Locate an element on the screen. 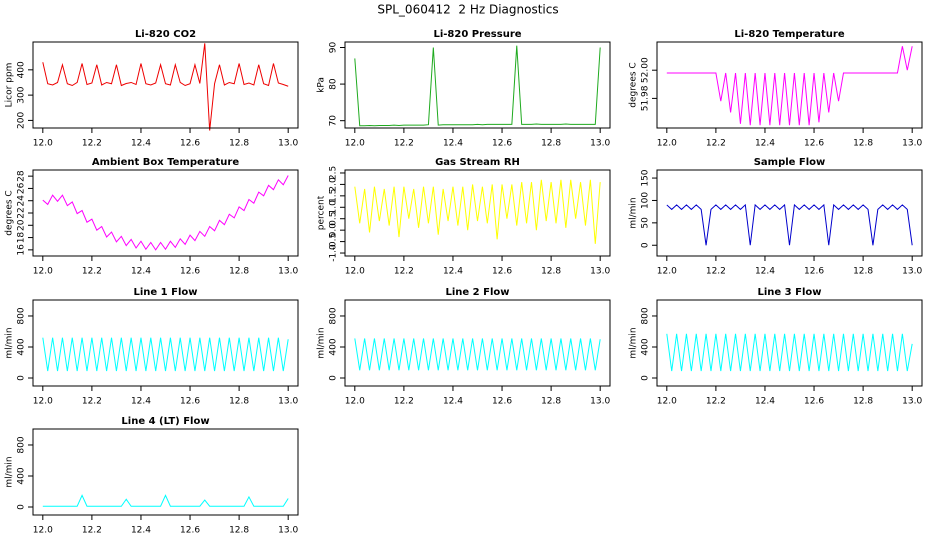 This screenshot has width=936, height=540. y-tick-label: 18 is located at coordinates (22, 238).